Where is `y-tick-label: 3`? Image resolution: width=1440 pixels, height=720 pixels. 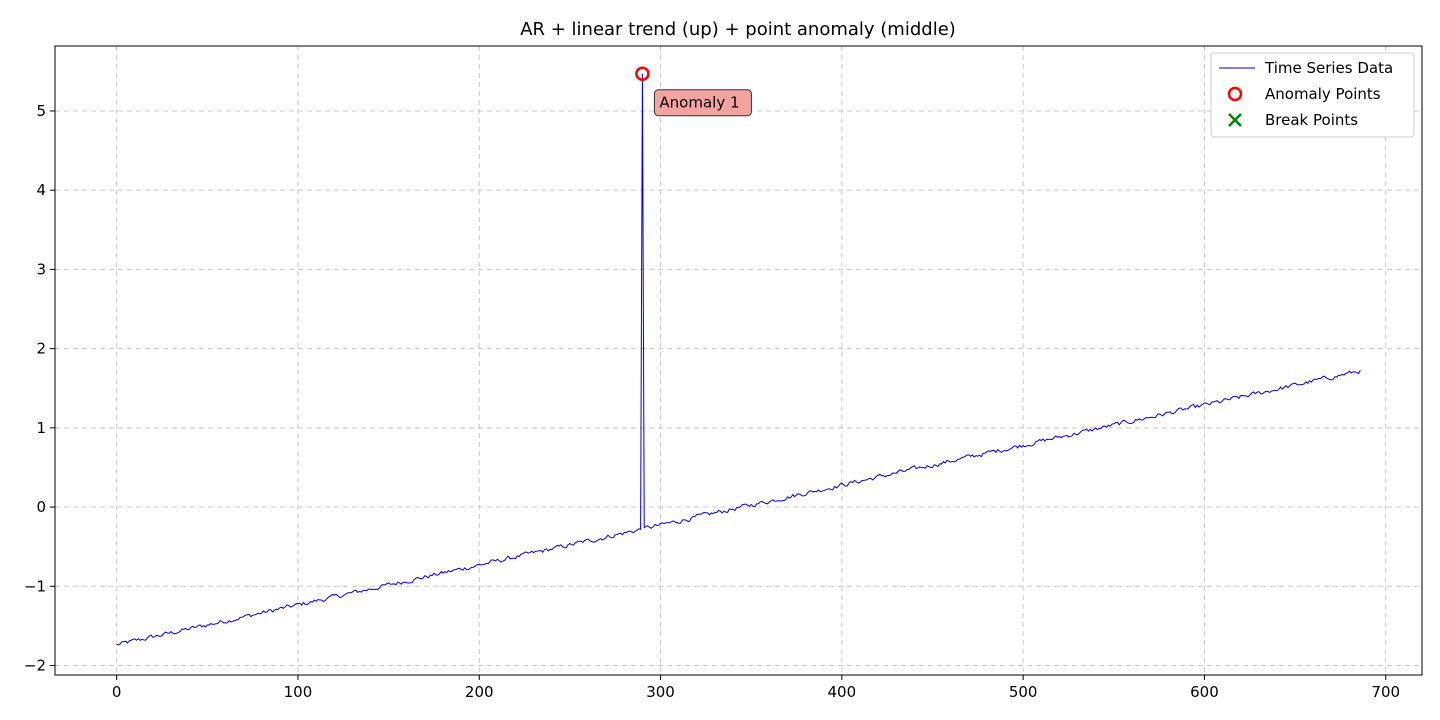 y-tick-label: 3 is located at coordinates (41, 269).